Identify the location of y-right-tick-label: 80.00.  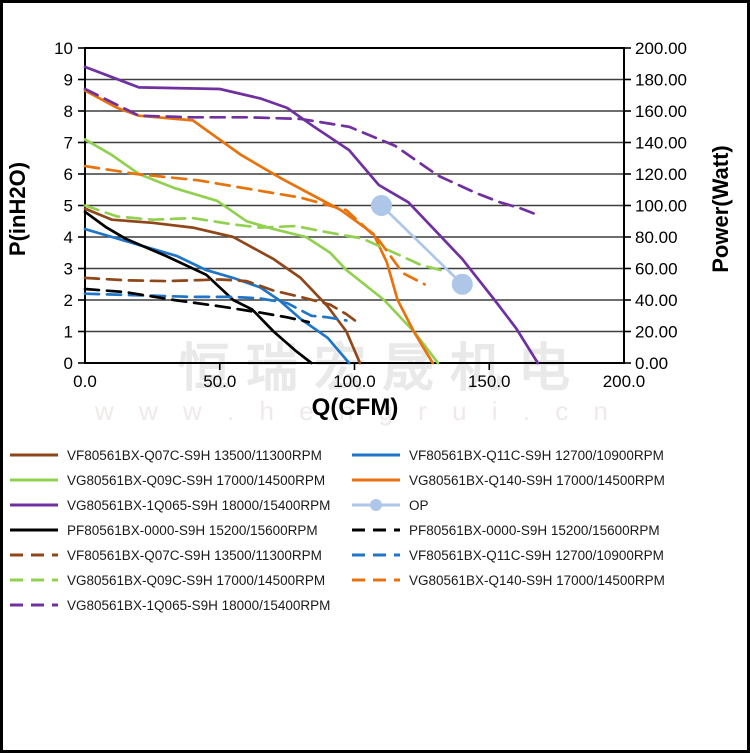
(656, 237).